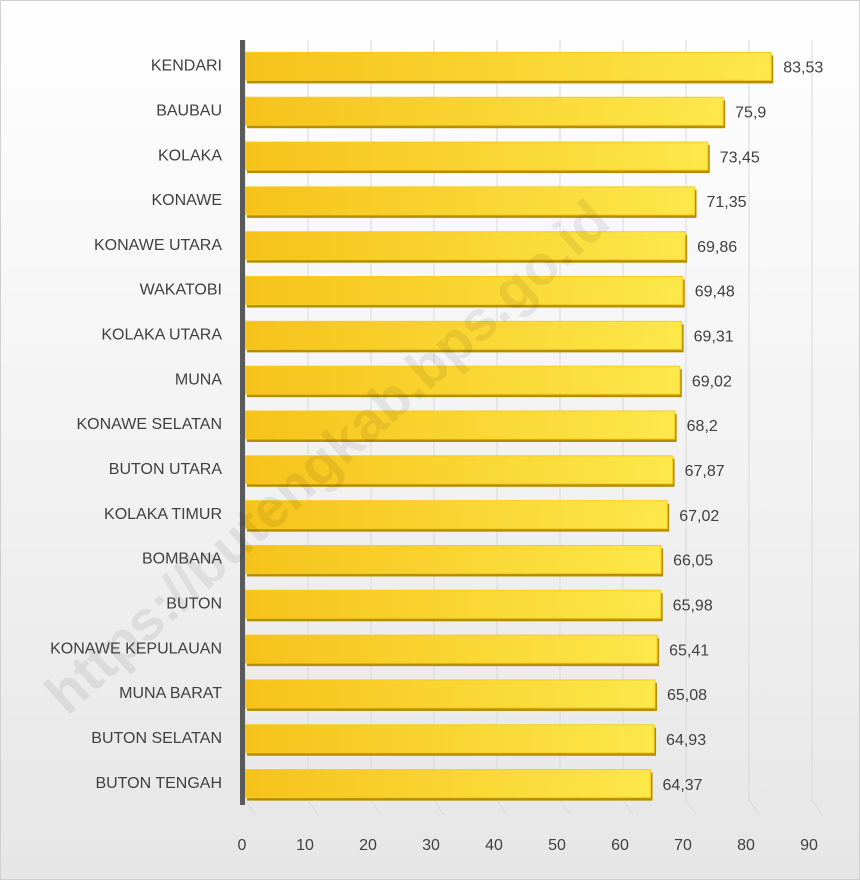  Describe the element at coordinates (727, 202) in the screenshot. I see `data-label: 71,35` at that location.